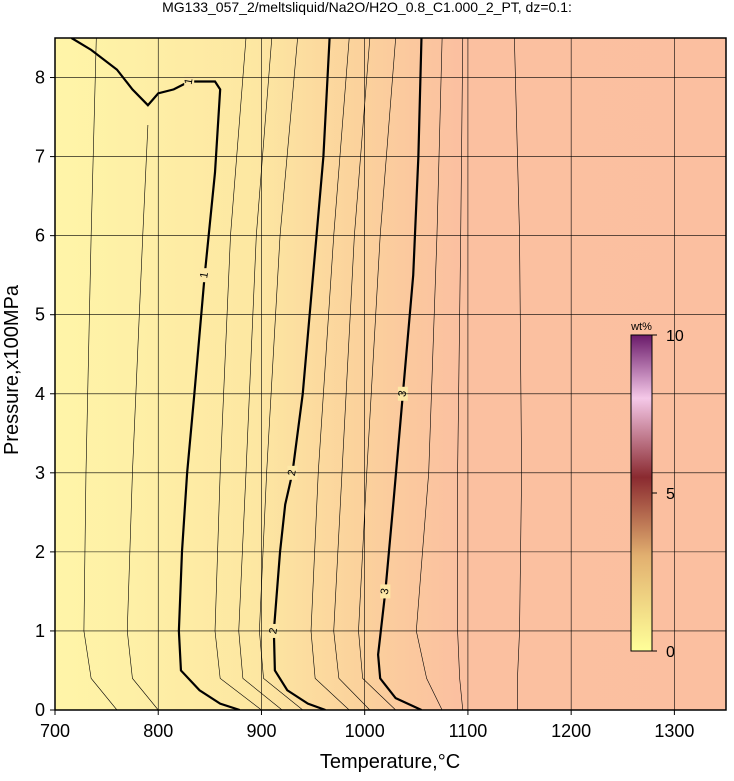 The height and width of the screenshot is (781, 734). Describe the element at coordinates (40, 78) in the screenshot. I see `y-tick-label: 8` at that location.